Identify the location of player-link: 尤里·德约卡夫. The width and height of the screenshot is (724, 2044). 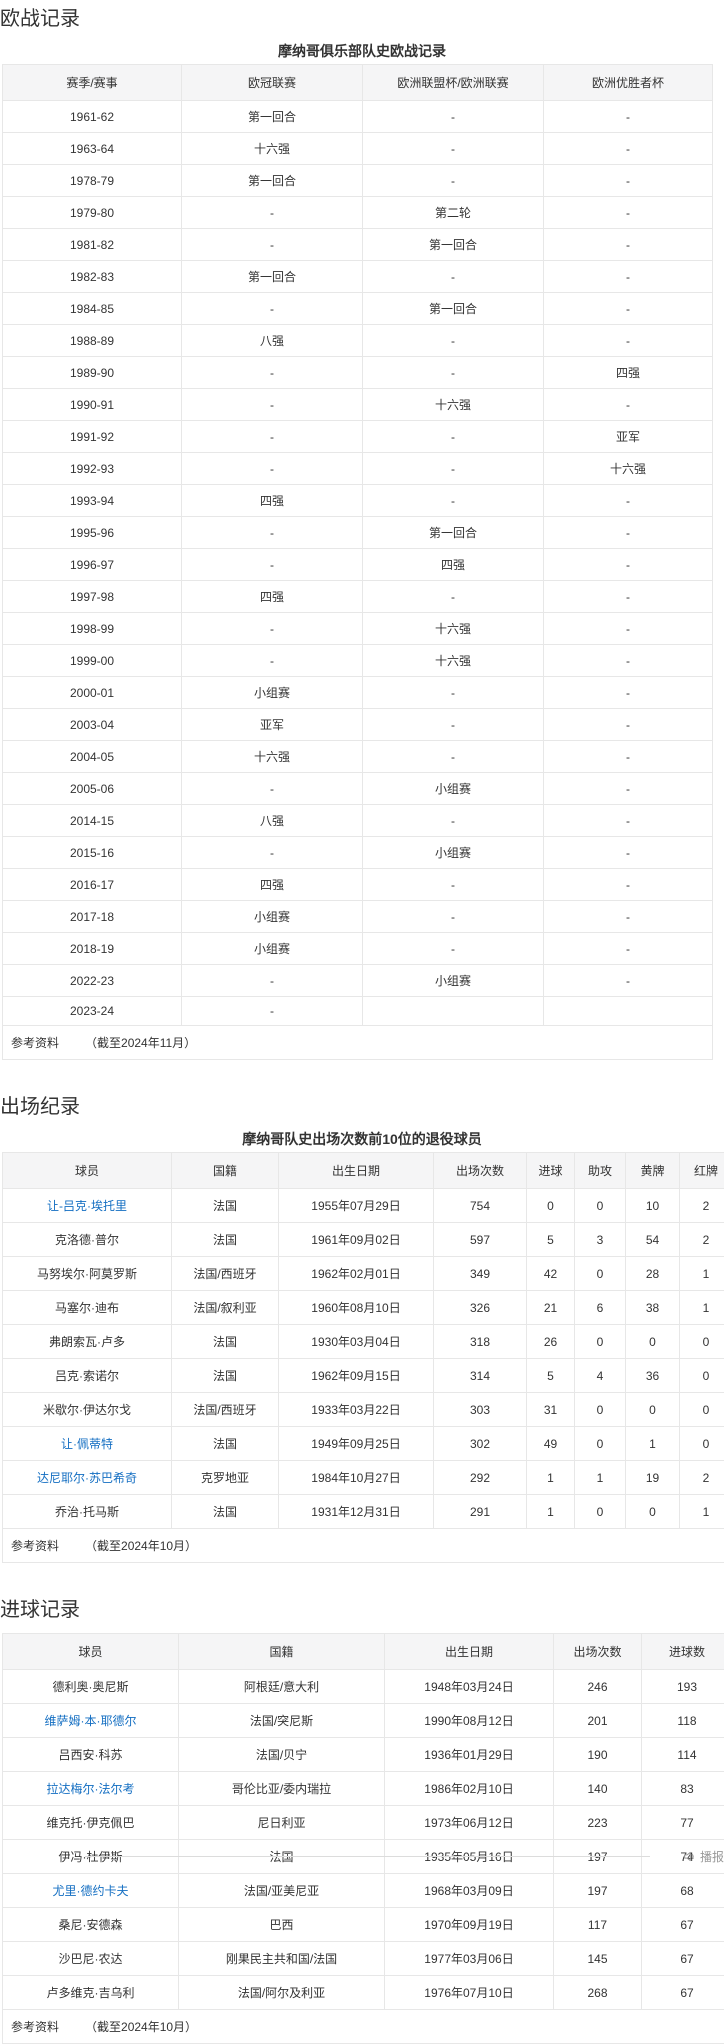
(91, 1891).